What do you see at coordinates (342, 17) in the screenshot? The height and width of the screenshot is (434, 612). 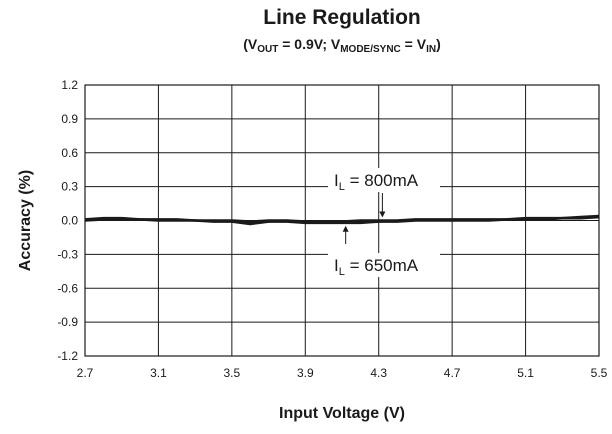 I see `chart-title: Line Regulation` at bounding box center [342, 17].